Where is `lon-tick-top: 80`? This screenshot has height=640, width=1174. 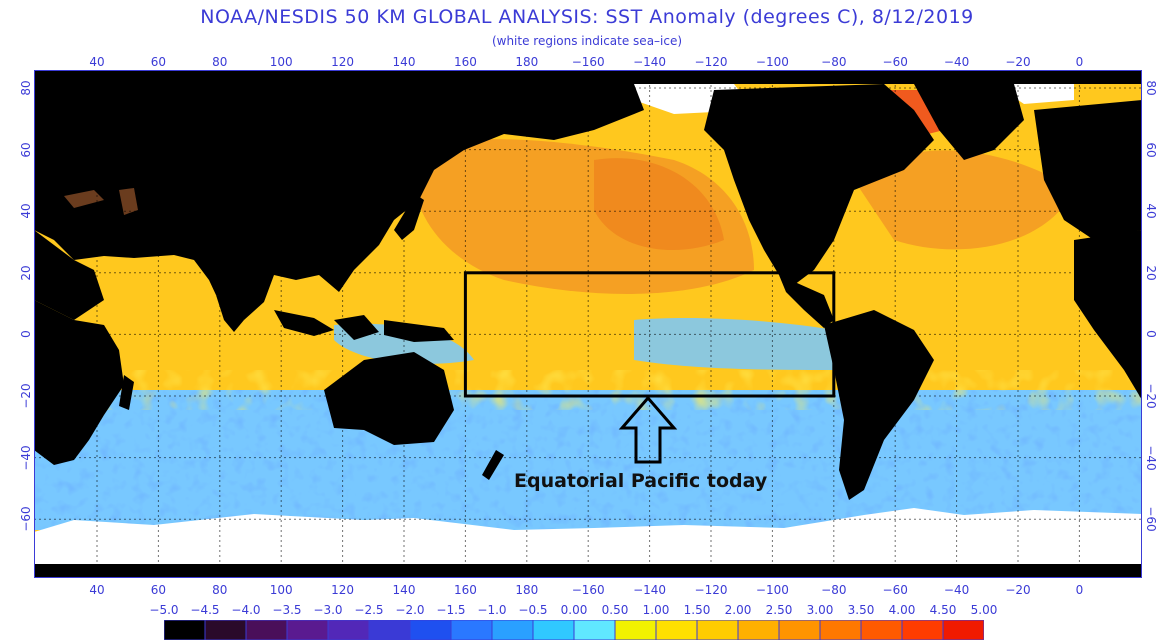
lon-tick-top: 80 is located at coordinates (220, 62).